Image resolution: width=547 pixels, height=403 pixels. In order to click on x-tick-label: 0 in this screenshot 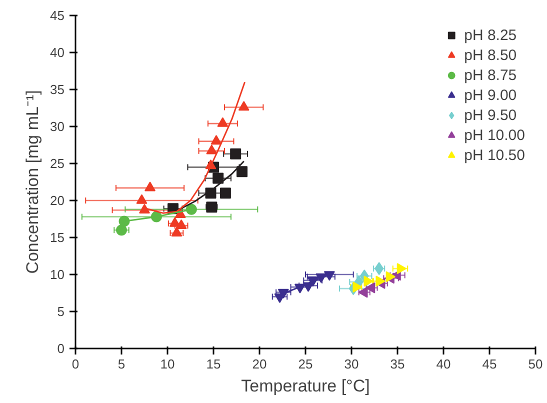, I will do `click(76, 364)`.